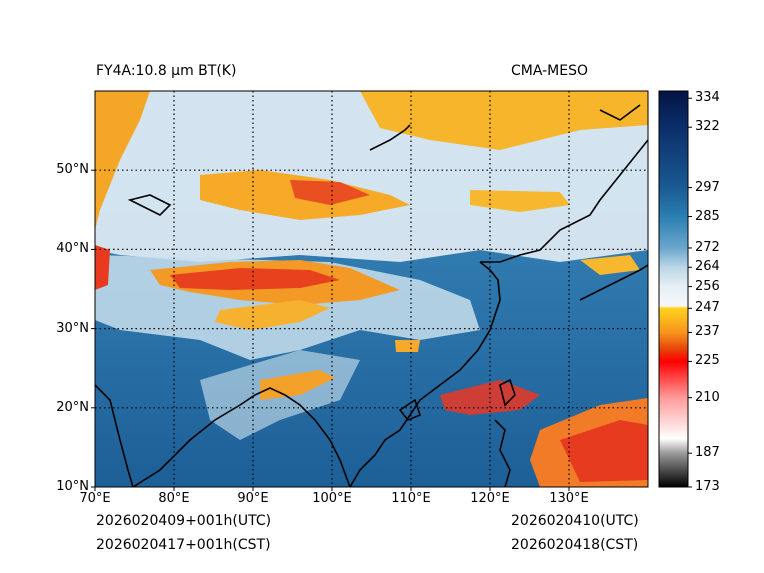 Image resolution: width=764 pixels, height=573 pixels. Describe the element at coordinates (707, 486) in the screenshot. I see `colorbar-tick-label: 173` at that location.